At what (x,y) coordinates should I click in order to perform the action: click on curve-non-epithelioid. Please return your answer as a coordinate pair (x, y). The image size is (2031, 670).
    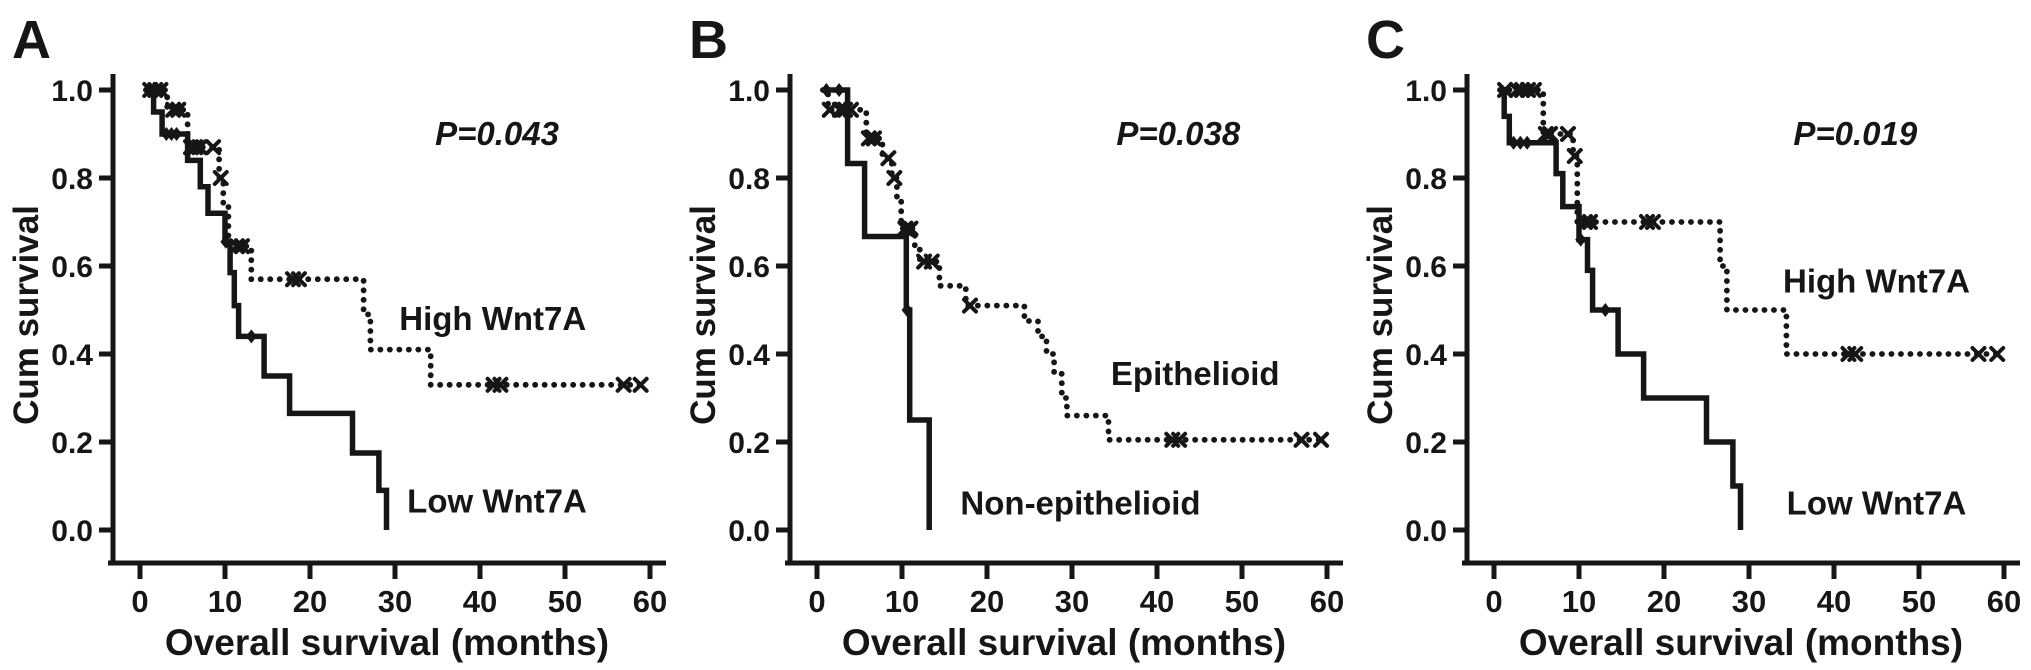
    Looking at the image, I should click on (877, 308).